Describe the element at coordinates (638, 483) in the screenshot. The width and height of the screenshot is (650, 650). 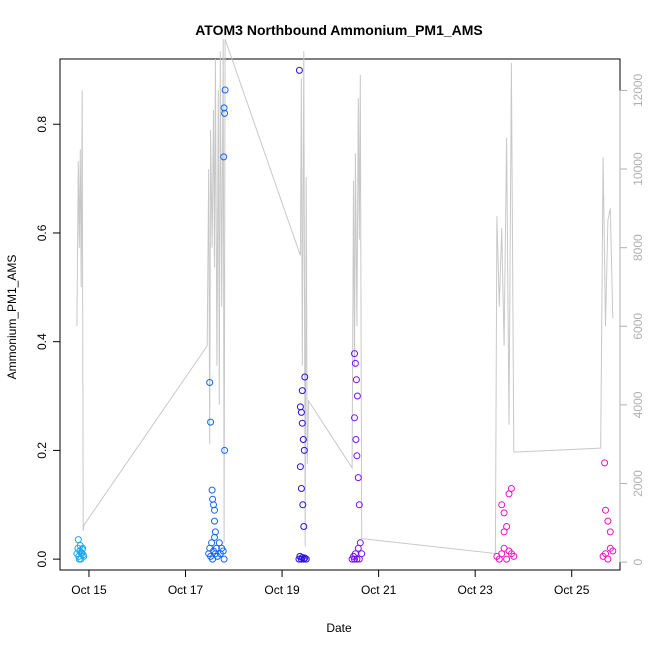
I see `y2-tick-label: 2000` at that location.